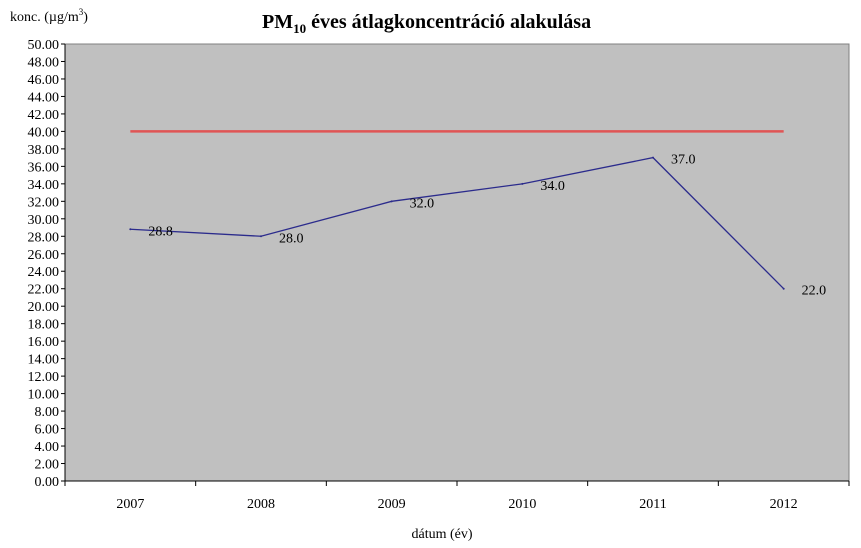  What do you see at coordinates (552, 186) in the screenshot?
I see `data-label: 34.0` at bounding box center [552, 186].